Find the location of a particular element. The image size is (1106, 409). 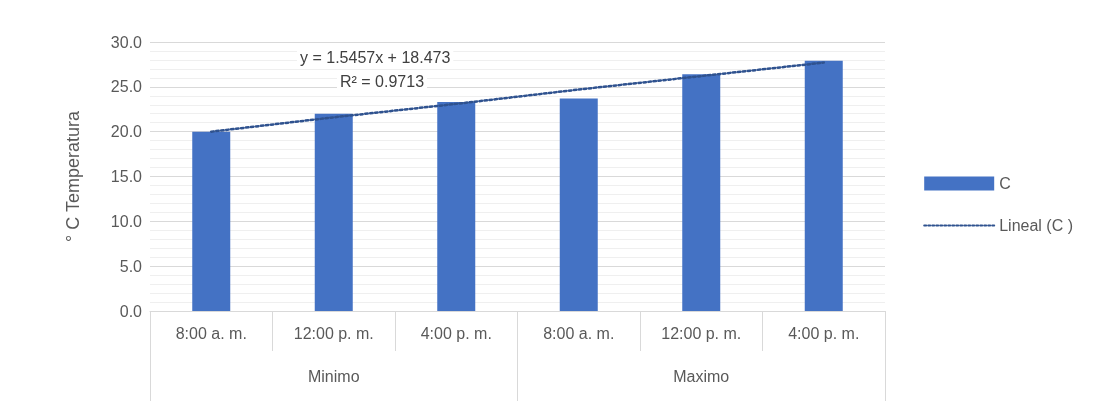

y-tick-label: 25.0 is located at coordinates (126, 87).